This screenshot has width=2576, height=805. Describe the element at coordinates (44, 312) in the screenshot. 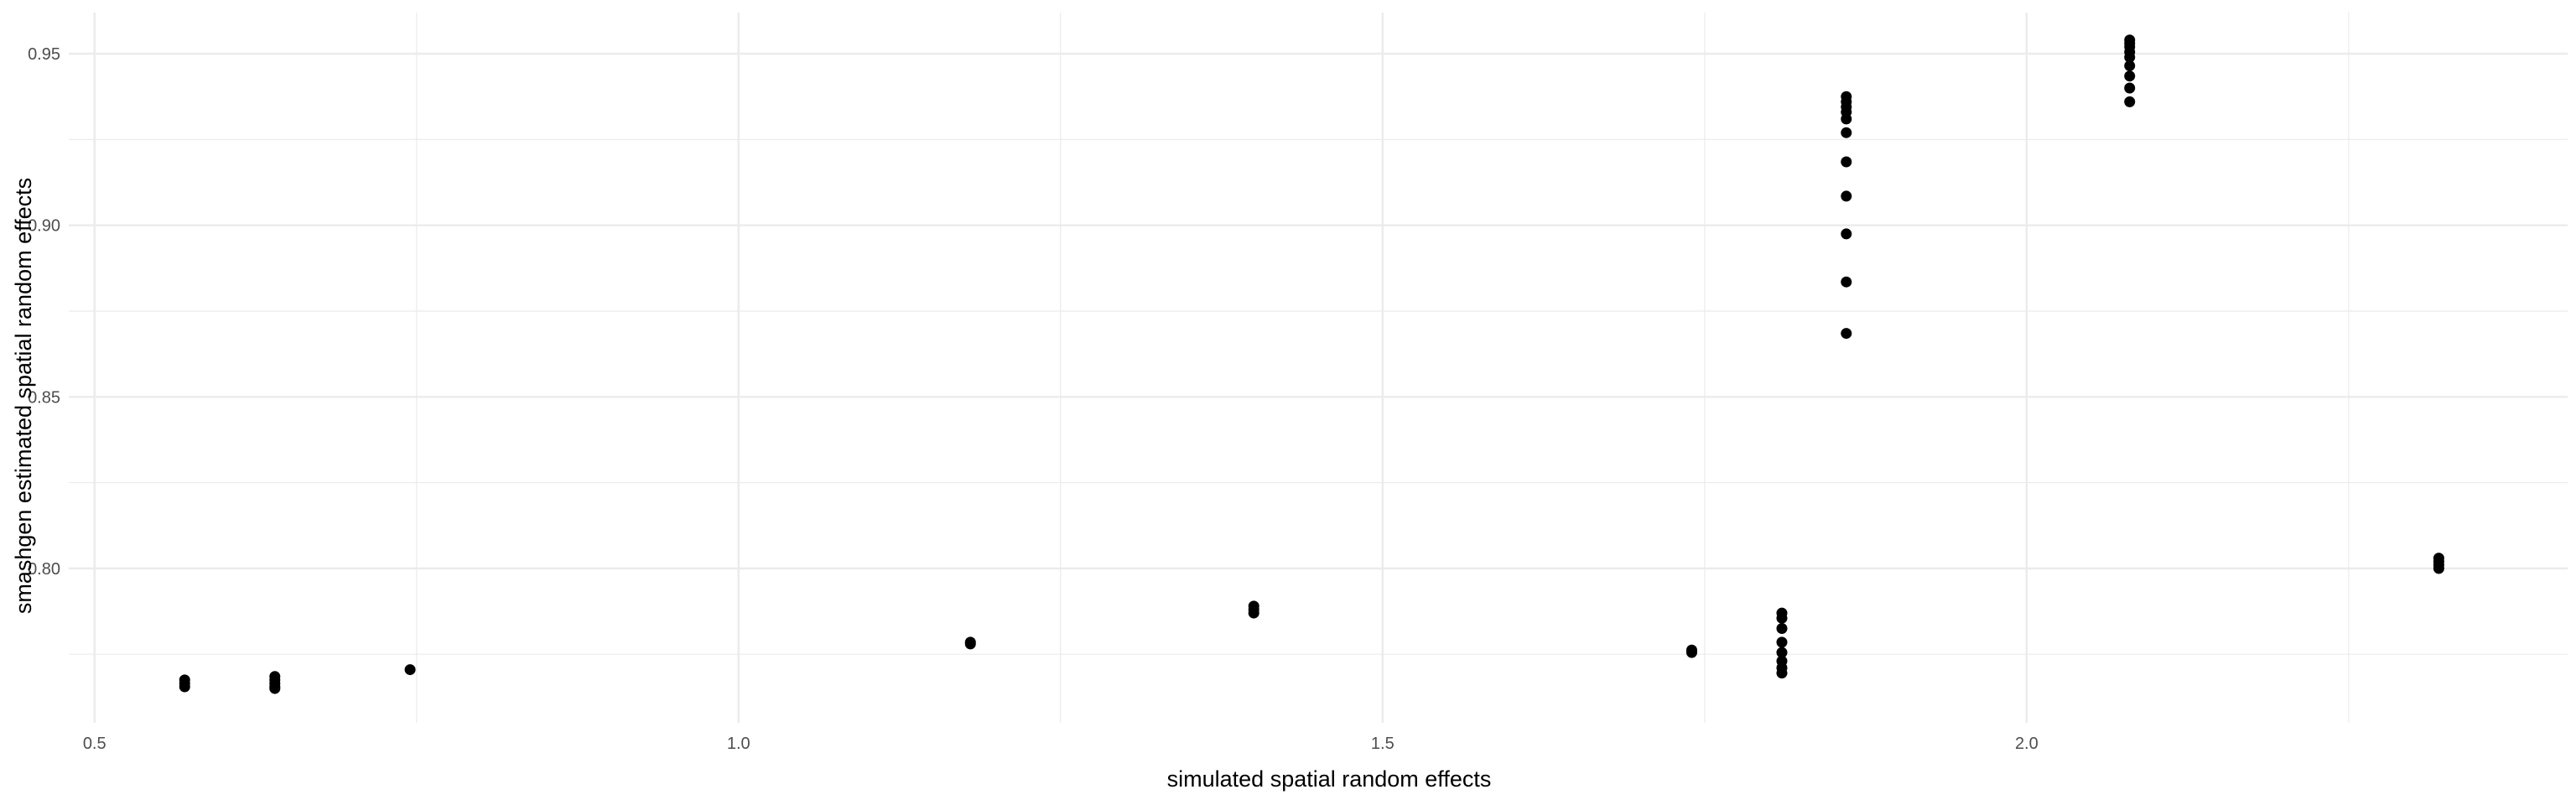

I see `y-axis-tick-labels: 0.80 0.85 0.90 0.95` at that location.